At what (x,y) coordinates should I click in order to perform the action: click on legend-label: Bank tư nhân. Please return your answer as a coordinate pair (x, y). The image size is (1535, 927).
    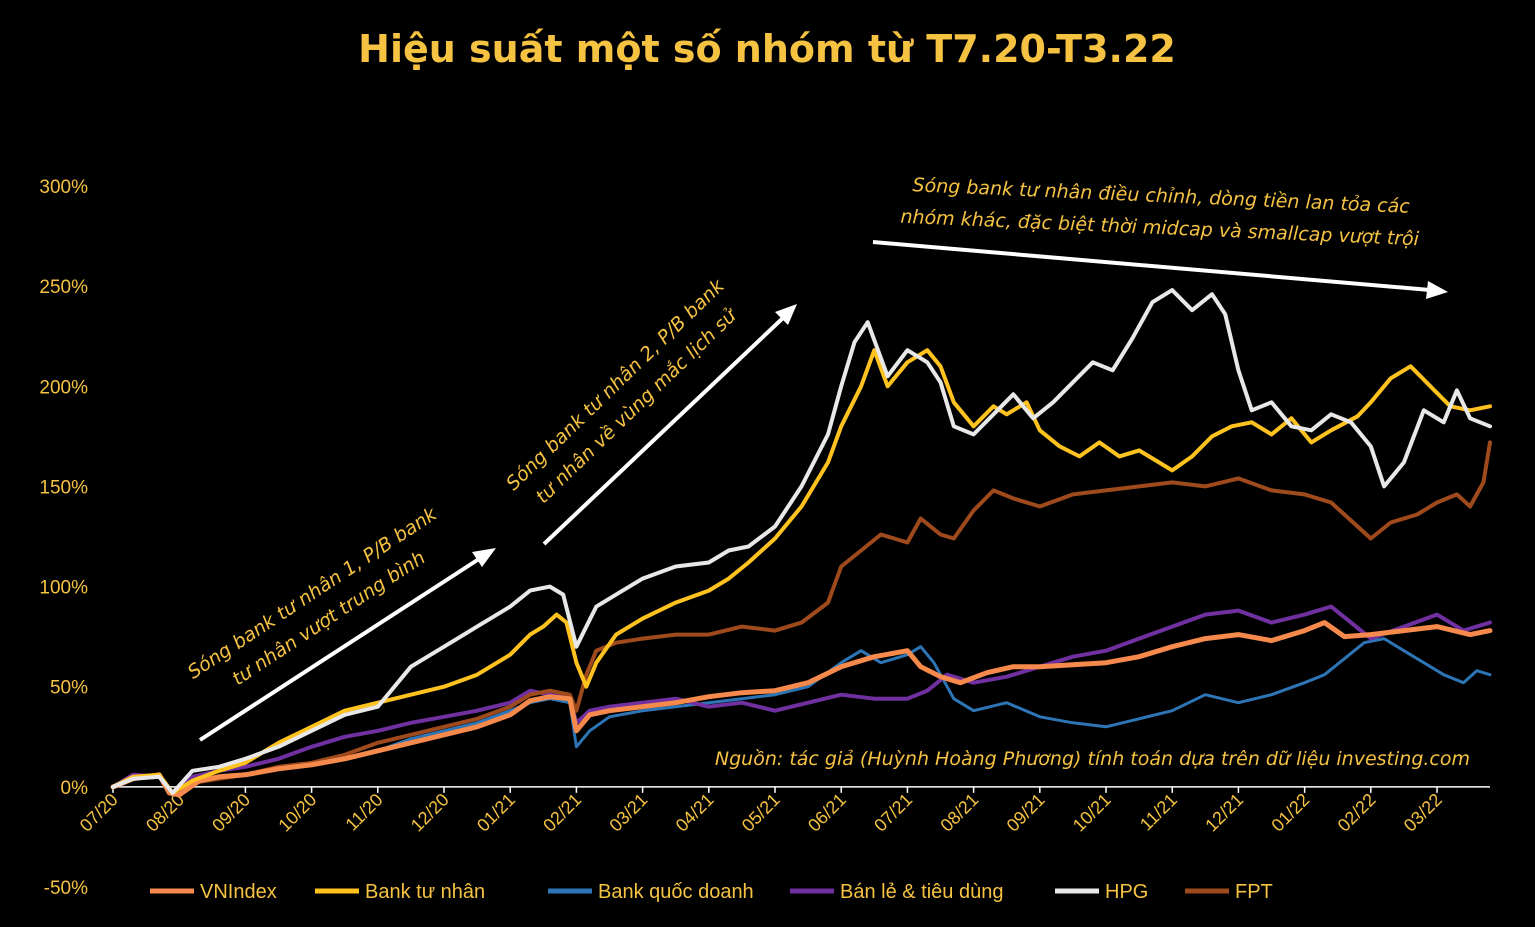
    Looking at the image, I should click on (425, 892).